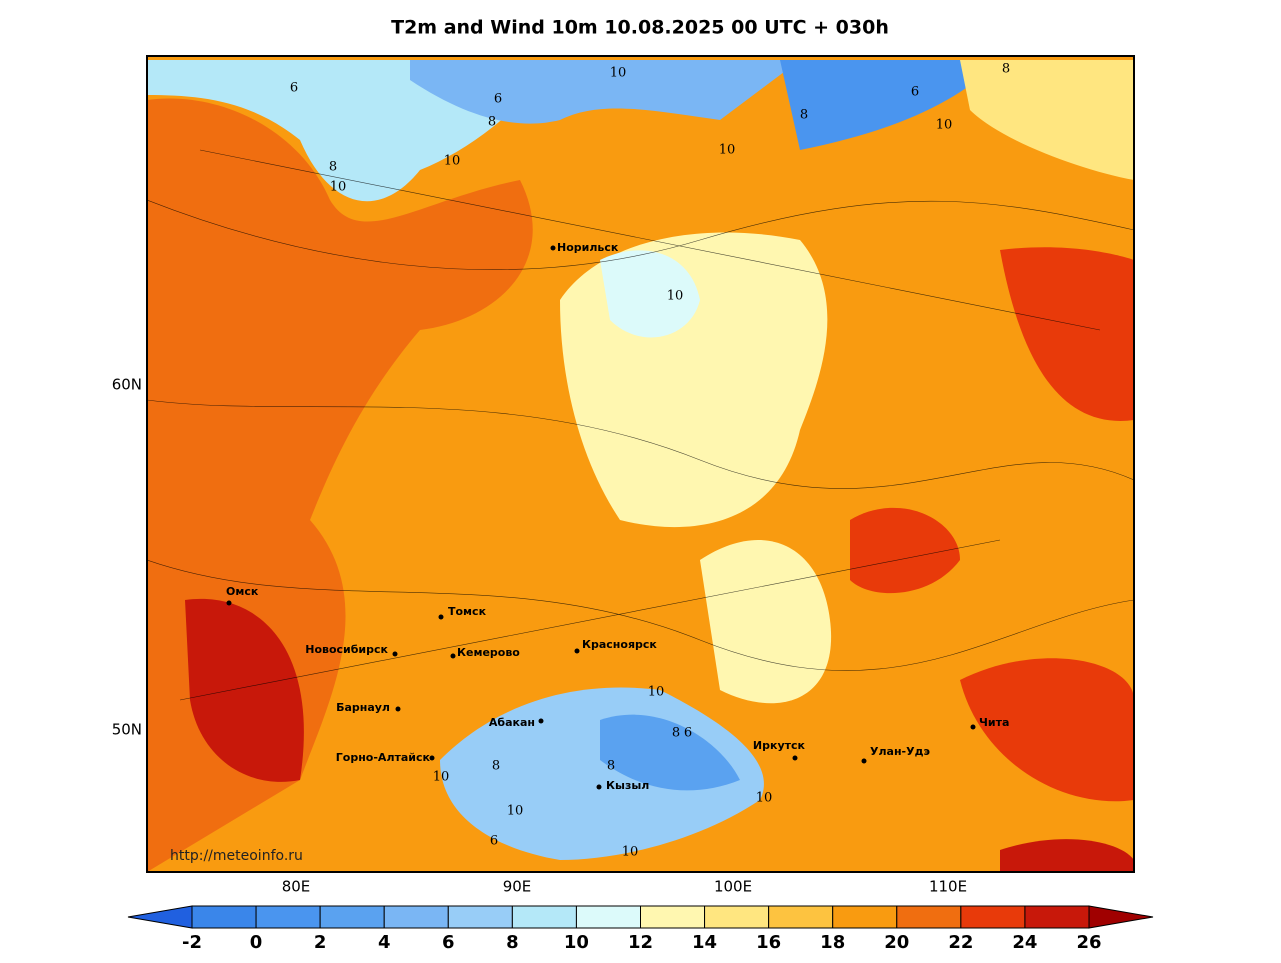  What do you see at coordinates (296, 887) in the screenshot?
I see `lon-label: 80E` at bounding box center [296, 887].